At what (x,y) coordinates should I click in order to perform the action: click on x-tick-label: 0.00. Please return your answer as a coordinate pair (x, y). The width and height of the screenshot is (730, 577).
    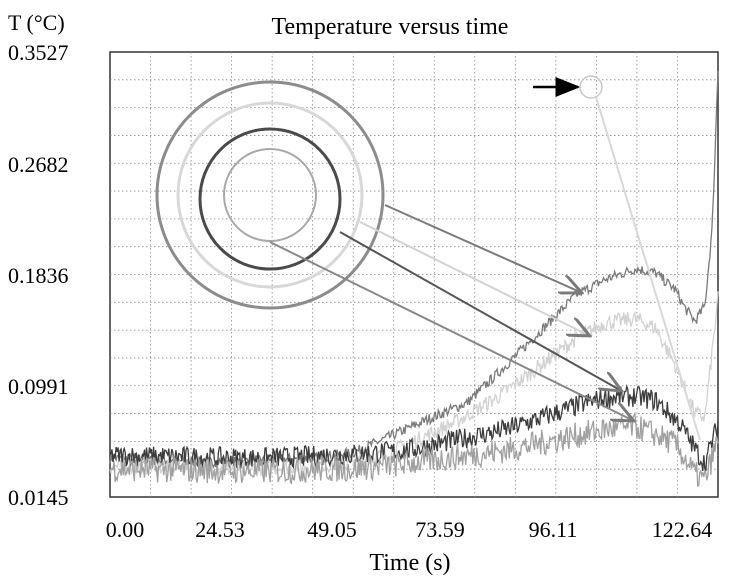
    Looking at the image, I should click on (125, 529).